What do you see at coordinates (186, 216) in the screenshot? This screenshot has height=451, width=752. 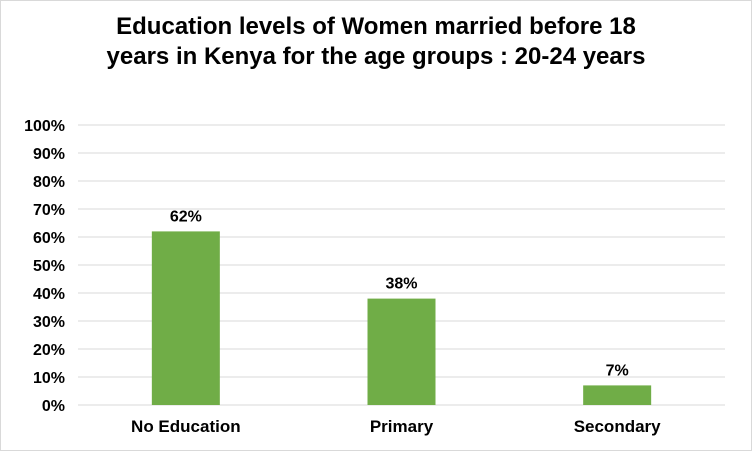 I see `data-label: 62%` at bounding box center [186, 216].